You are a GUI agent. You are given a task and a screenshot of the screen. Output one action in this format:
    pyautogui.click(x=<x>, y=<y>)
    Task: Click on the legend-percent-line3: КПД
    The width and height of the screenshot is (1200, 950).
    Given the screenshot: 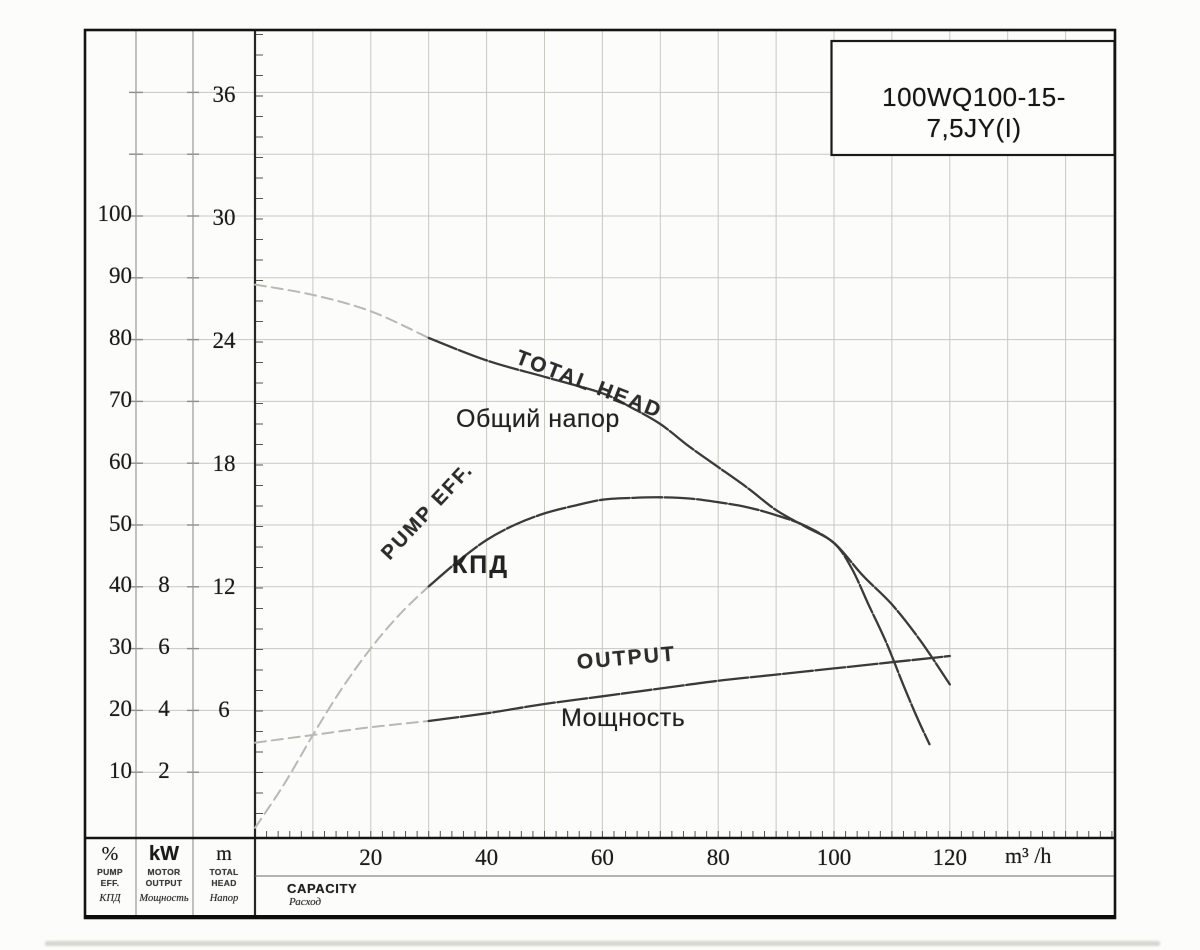 What is the action you would take?
    pyautogui.click(x=110, y=898)
    